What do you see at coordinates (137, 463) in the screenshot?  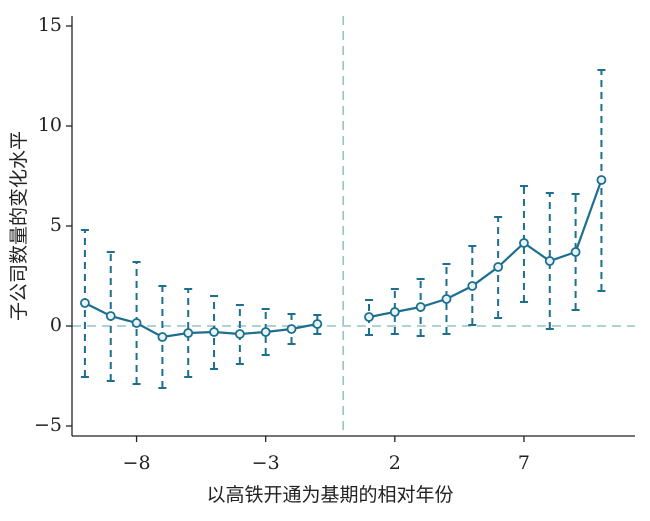 I see `x-tick-label: −8` at bounding box center [137, 463].